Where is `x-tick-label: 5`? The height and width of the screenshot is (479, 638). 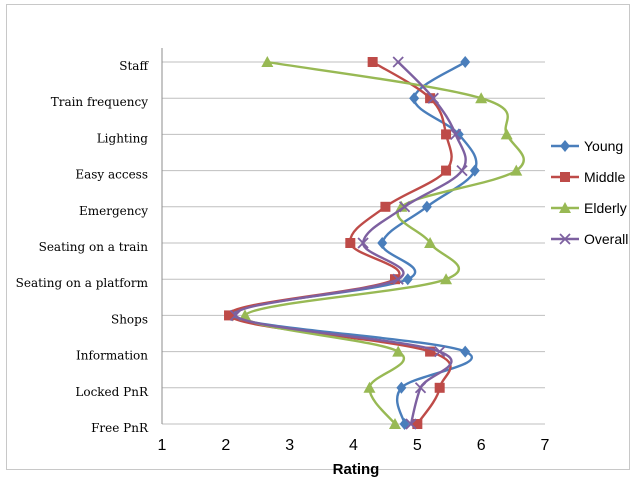
x-tick-label: 5 is located at coordinates (417, 445).